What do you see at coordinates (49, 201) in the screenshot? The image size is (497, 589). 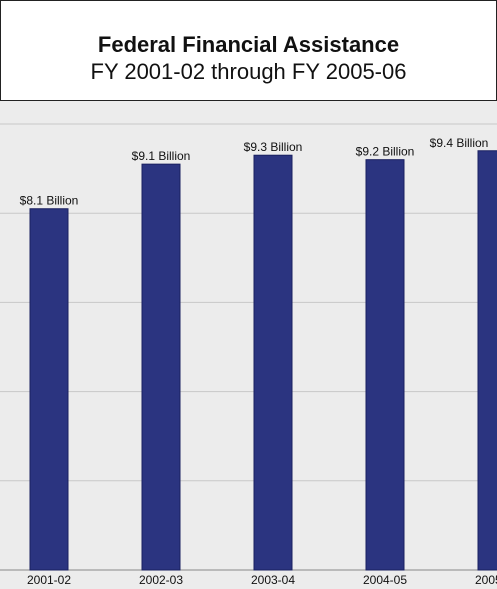 I see `bar-value-label-2001-02: $8.1 Billion` at bounding box center [49, 201].